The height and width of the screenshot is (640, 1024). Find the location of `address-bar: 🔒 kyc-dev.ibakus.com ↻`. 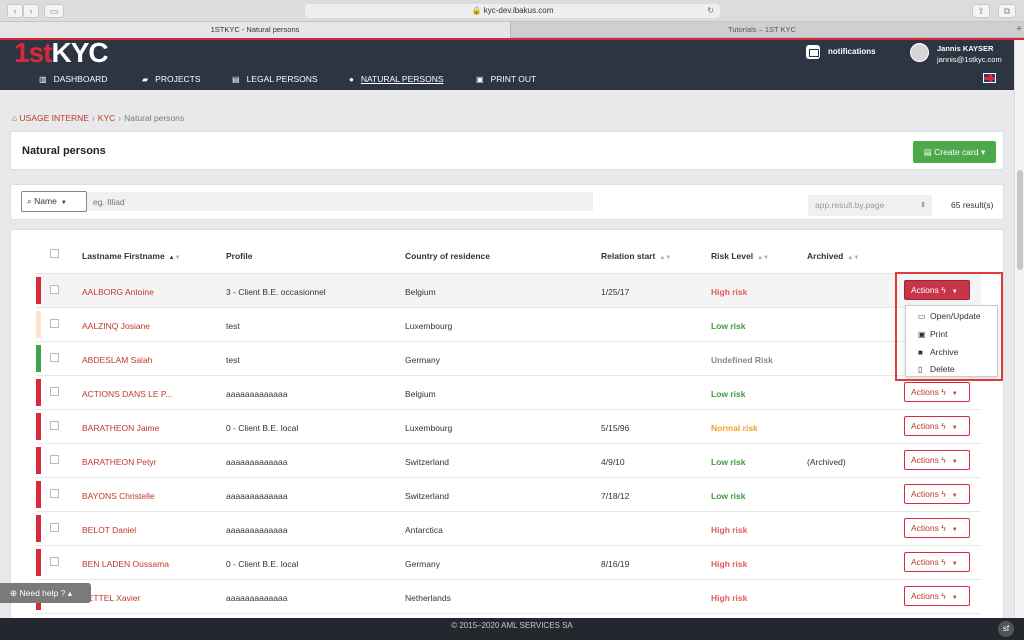

address-bar: 🔒 kyc-dev.ibakus.com ↻ is located at coordinates (512, 11).